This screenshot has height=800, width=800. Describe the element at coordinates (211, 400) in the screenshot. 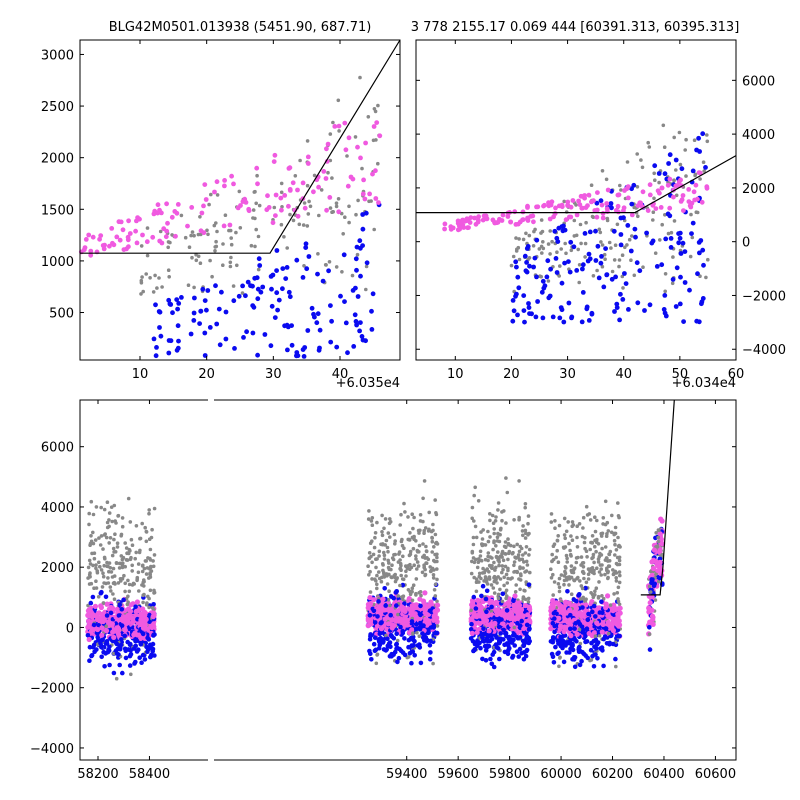

I see `panel3-axis-break` at that location.